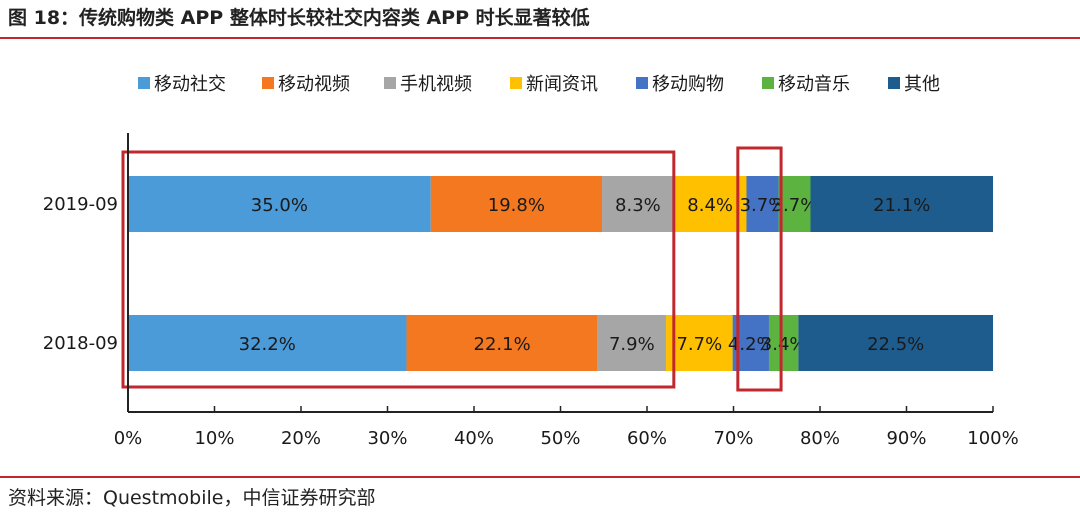  I want to click on data-label-1-1: 22.1%, so click(502, 344).